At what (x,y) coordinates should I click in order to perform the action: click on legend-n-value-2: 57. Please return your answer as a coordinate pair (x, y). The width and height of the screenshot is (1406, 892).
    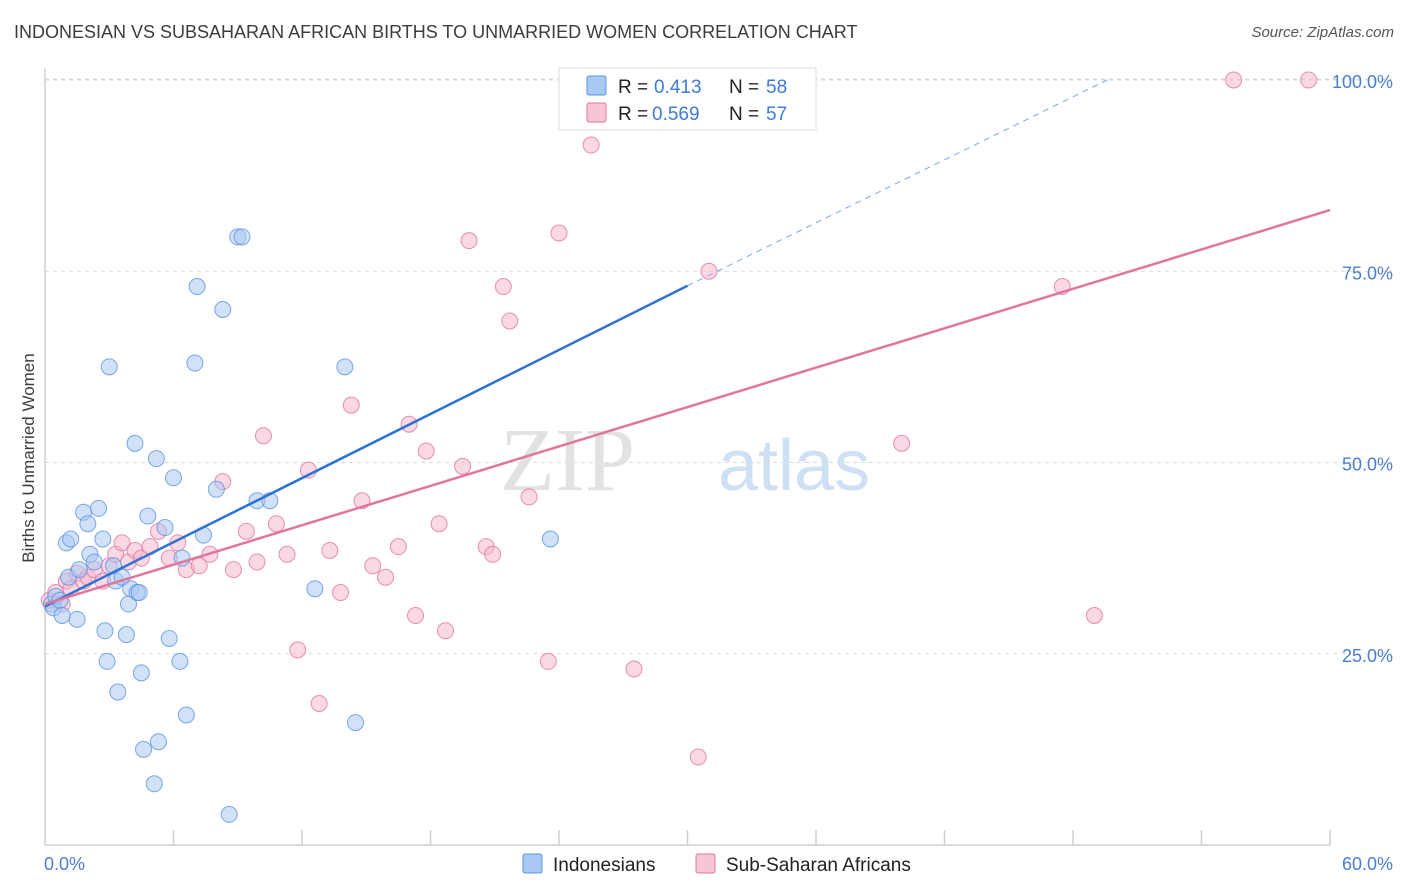
    Looking at the image, I should click on (776, 114).